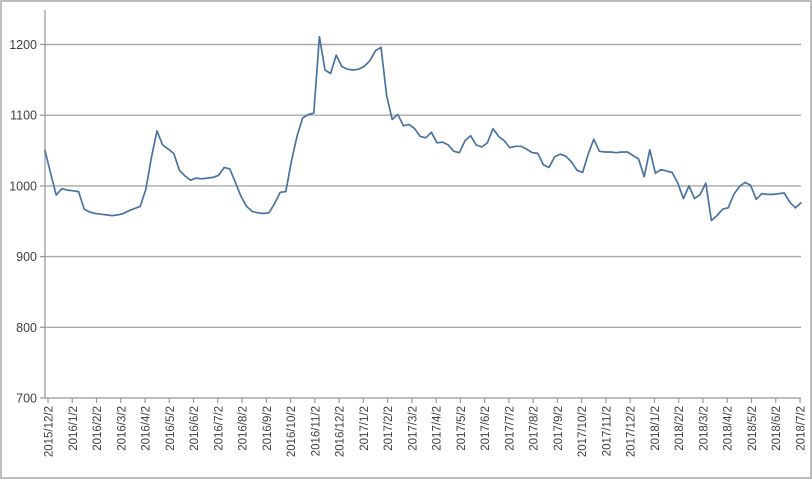 This screenshot has width=812, height=479. I want to click on x-axis-label: 2017/4/2, so click(438, 428).